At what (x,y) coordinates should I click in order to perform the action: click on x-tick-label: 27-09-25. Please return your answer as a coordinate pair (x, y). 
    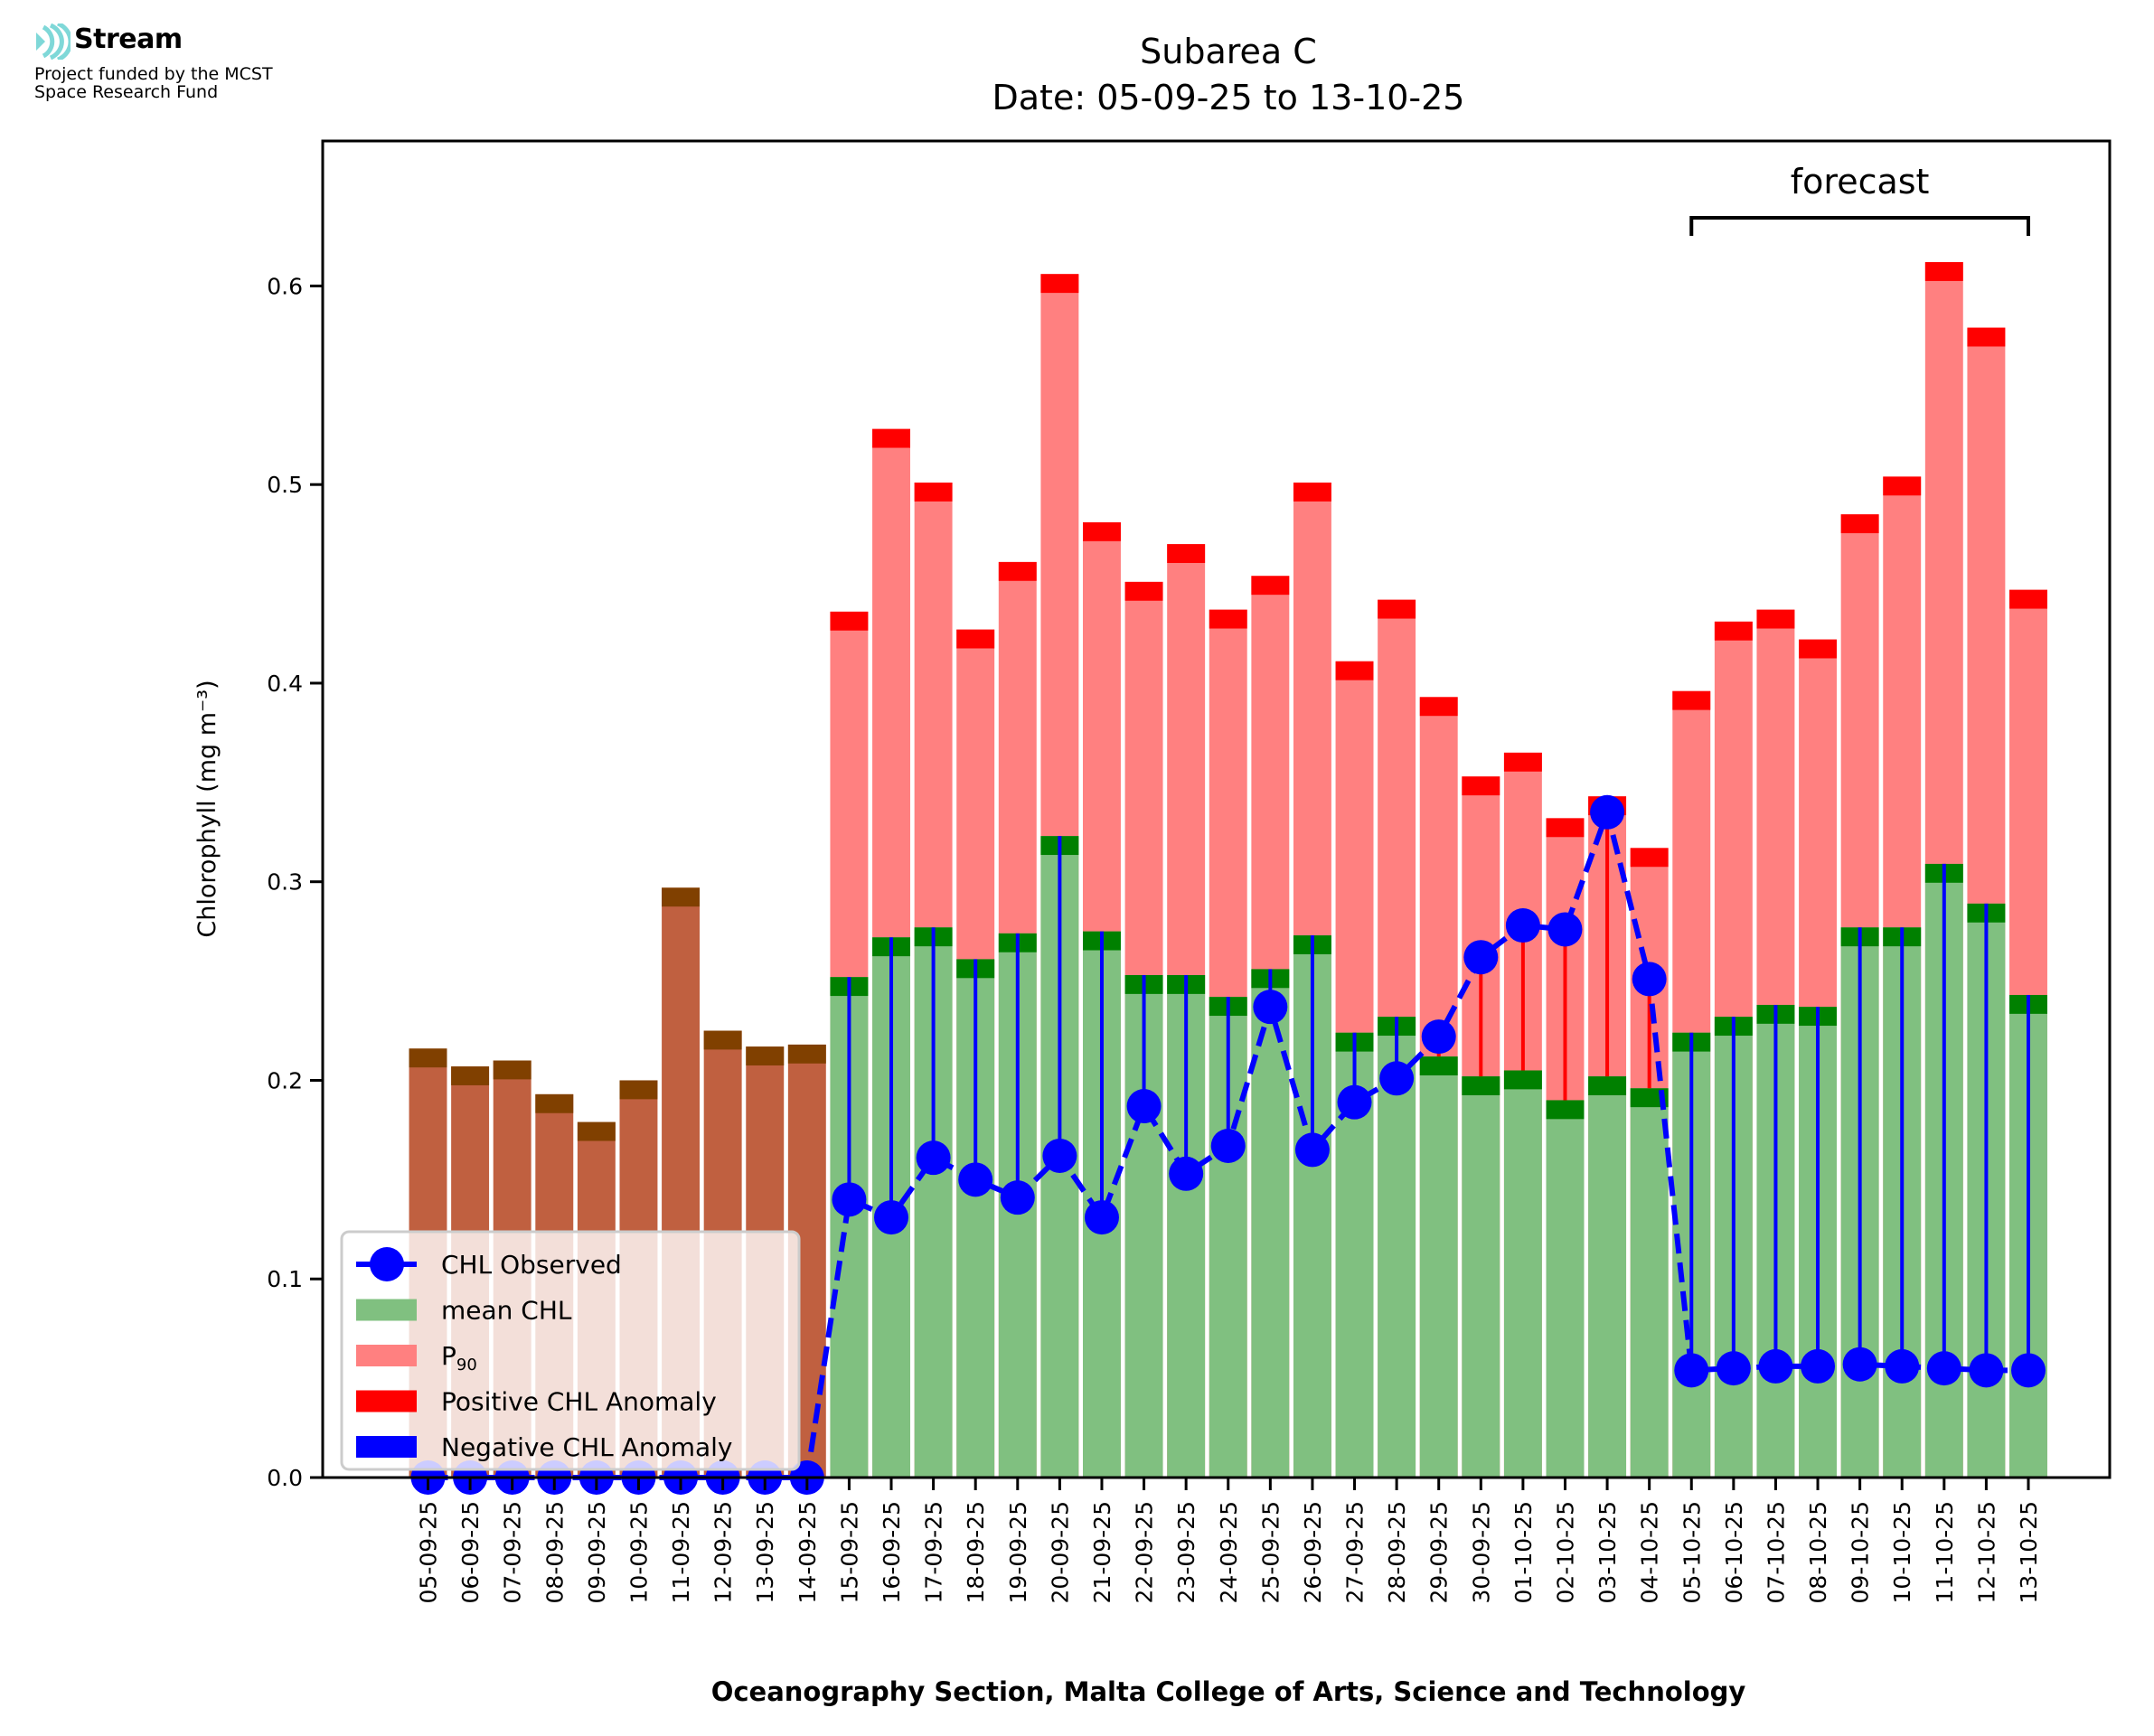
    Looking at the image, I should click on (1355, 1552).